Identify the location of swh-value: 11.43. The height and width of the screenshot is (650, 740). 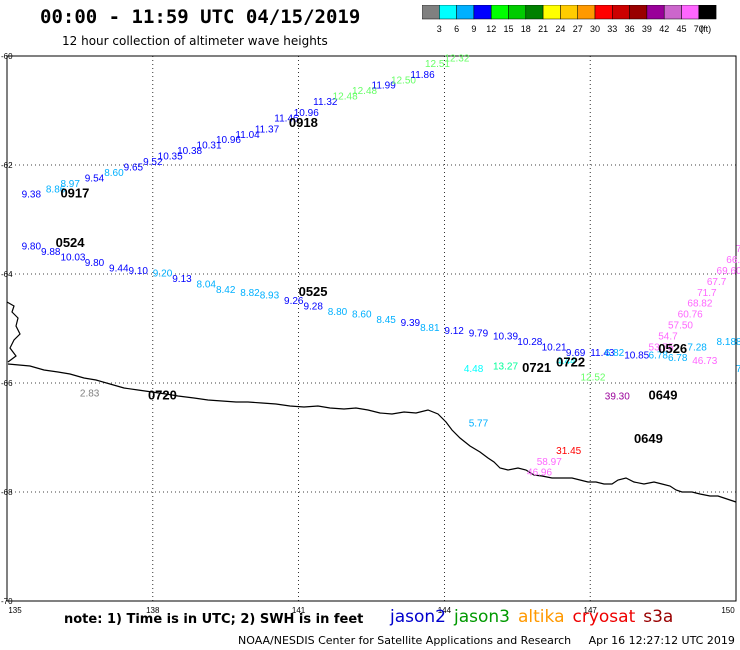
(602, 353).